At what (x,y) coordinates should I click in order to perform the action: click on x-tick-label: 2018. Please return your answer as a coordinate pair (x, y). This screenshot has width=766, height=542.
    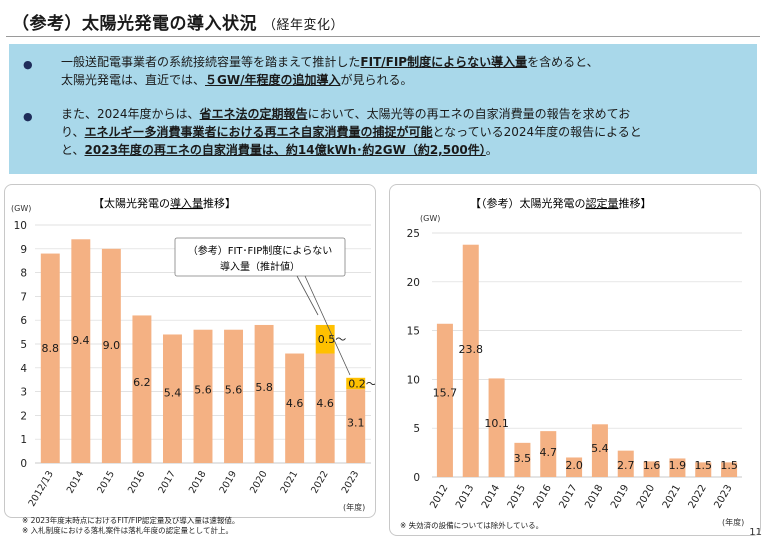
    Looking at the image, I should click on (198, 482).